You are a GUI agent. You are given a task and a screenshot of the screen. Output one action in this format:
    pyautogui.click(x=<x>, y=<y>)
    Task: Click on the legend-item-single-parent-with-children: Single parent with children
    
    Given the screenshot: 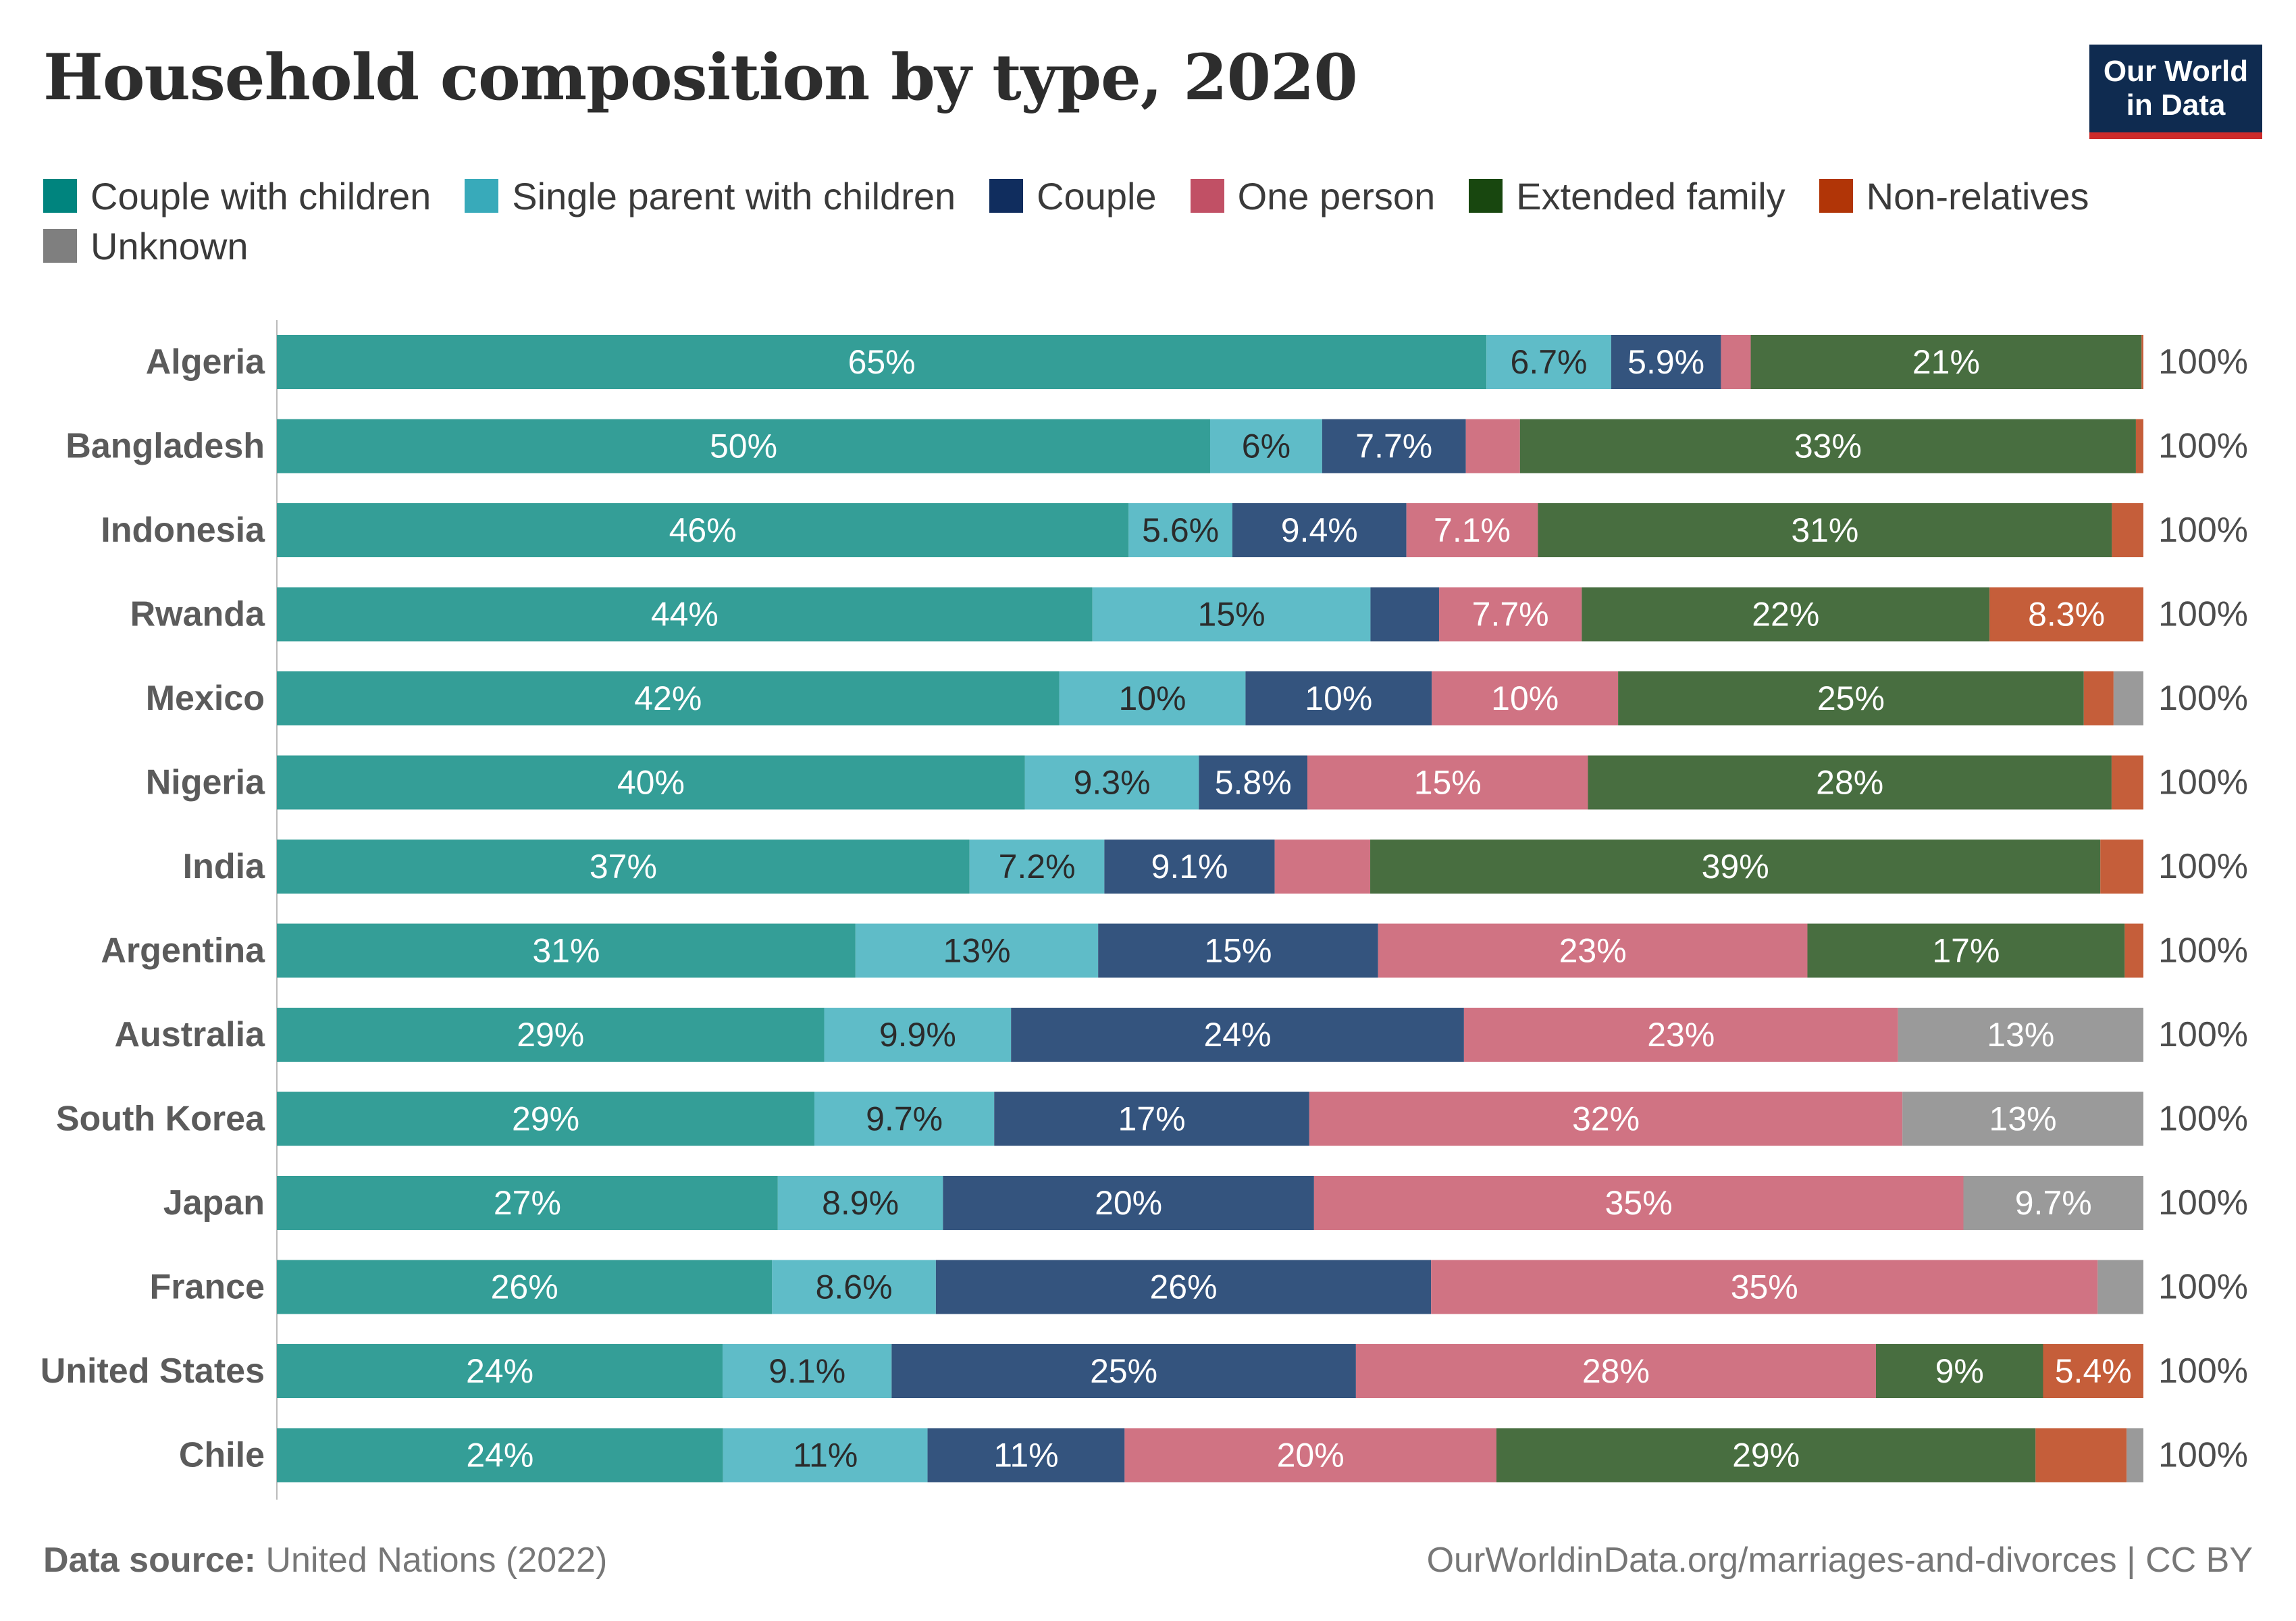 What is the action you would take?
    pyautogui.click(x=711, y=195)
    